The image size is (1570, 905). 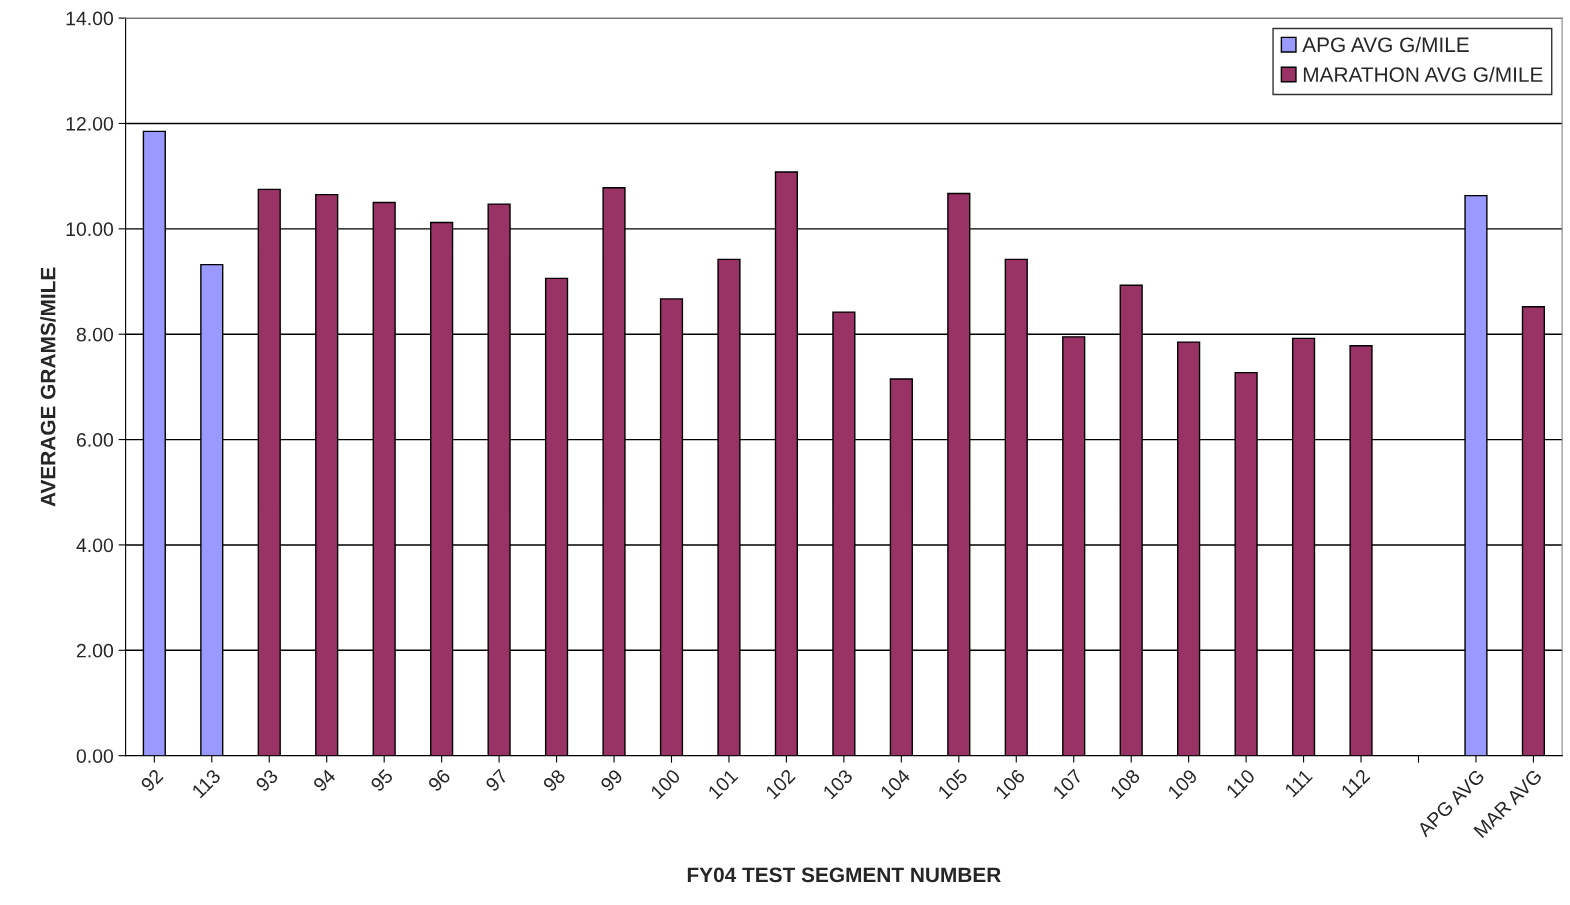 What do you see at coordinates (48, 387) in the screenshot?
I see `y-axis-title: AVERAGE GRAMS/MILE` at bounding box center [48, 387].